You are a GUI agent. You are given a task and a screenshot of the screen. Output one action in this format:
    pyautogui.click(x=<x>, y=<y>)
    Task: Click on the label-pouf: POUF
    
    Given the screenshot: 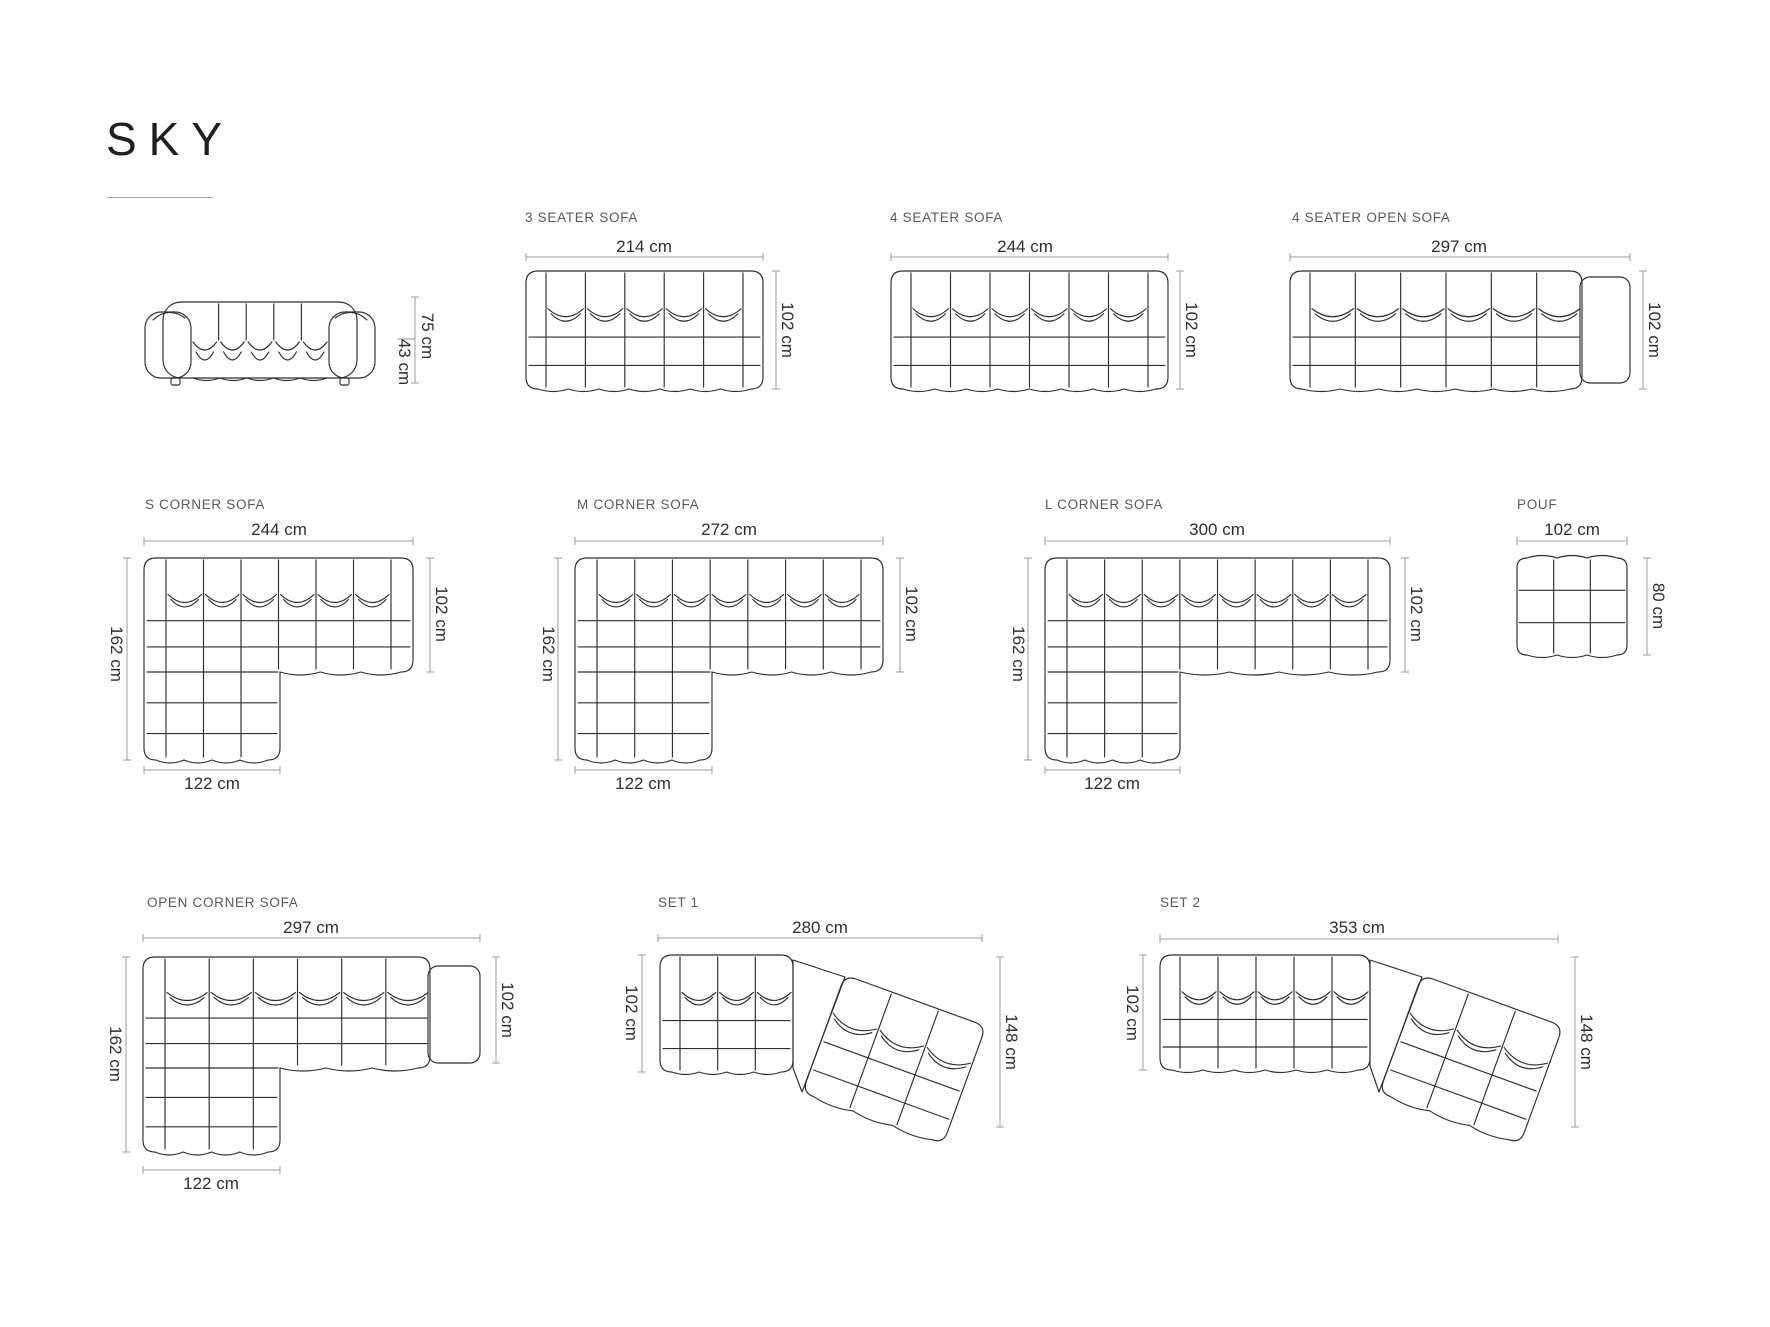 What is the action you would take?
    pyautogui.click(x=1537, y=504)
    